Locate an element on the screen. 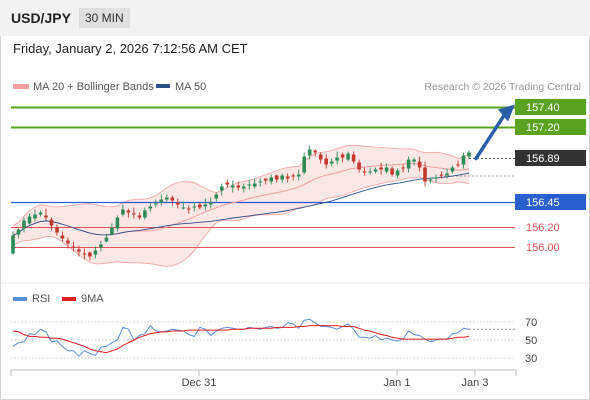 This screenshot has width=590, height=400. last-price-label: 156.89 is located at coordinates (543, 159).